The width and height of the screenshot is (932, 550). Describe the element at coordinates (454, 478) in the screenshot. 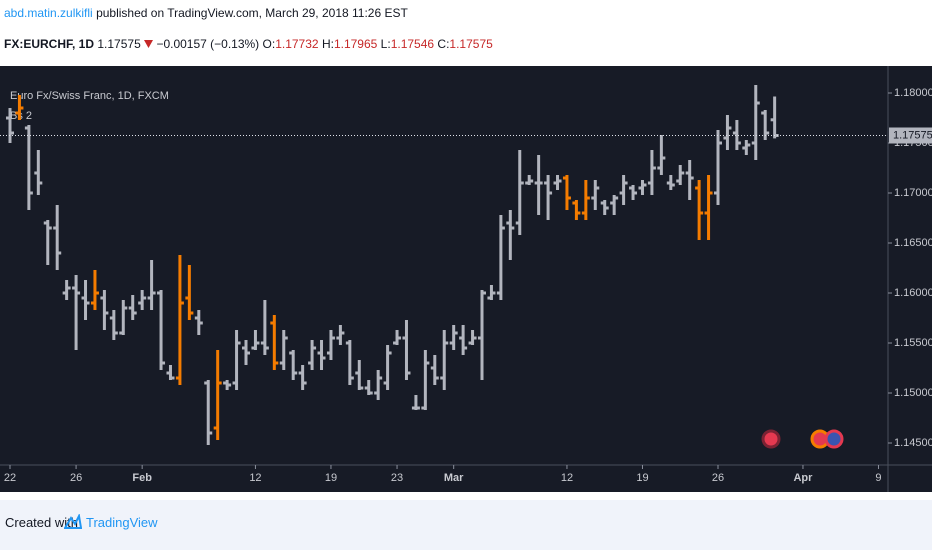

I see `x-tick-label: Mar` at that location.